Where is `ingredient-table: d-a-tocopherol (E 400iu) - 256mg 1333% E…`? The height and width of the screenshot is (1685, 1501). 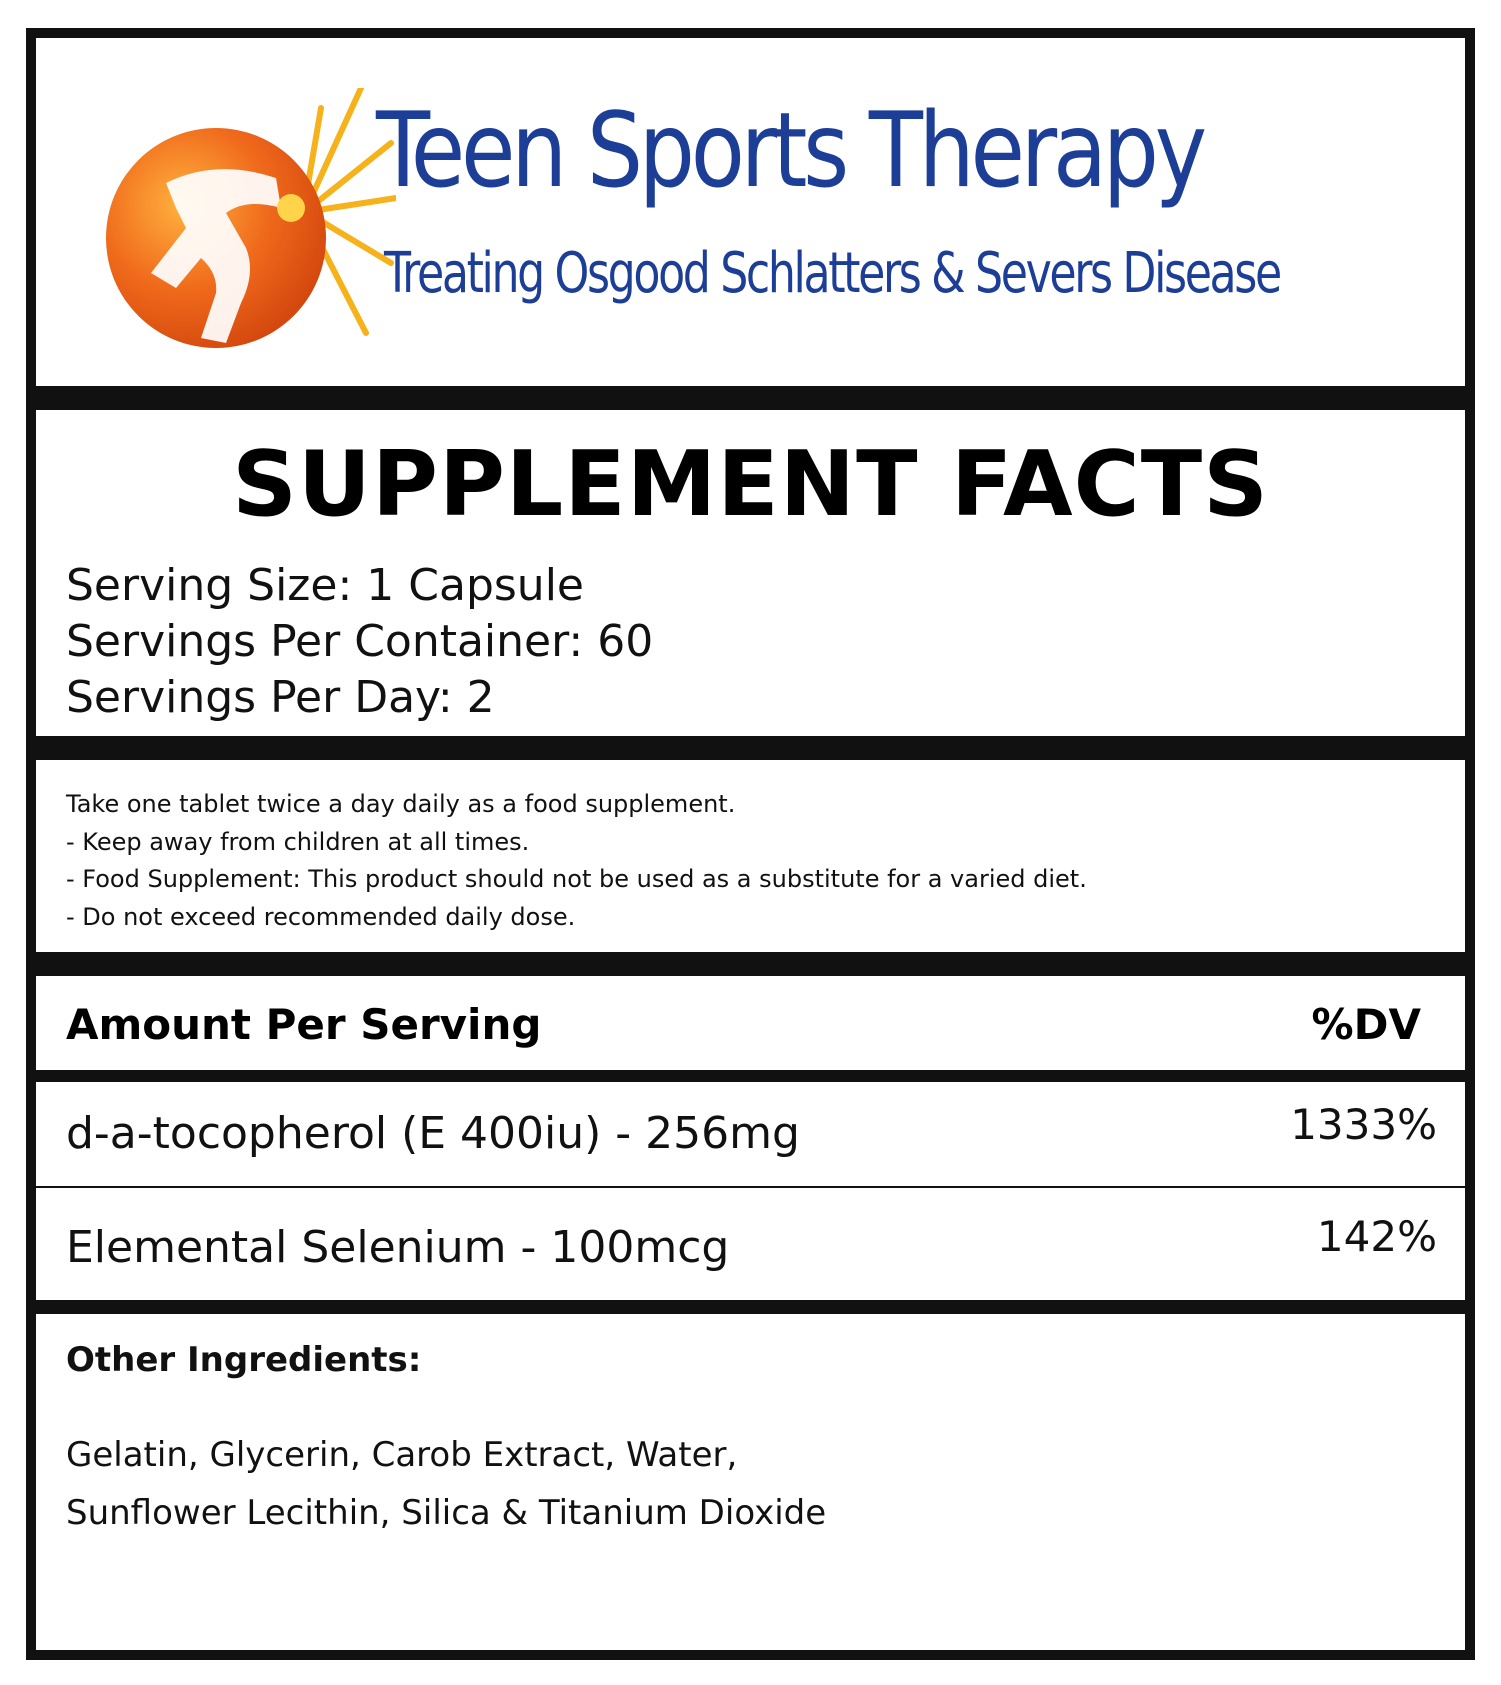
ingredient-table: d-a-tocopherol (E 400iu) - 256mg 1333% E… is located at coordinates (750, 1191).